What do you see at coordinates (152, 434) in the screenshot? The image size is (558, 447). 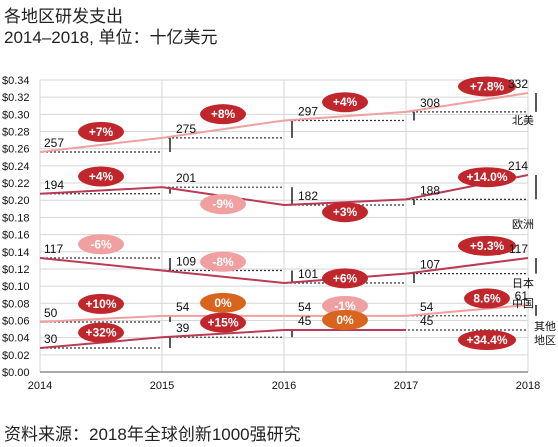 I see `source-note: 资料来源：2018年全球创新1000强研究` at bounding box center [152, 434].